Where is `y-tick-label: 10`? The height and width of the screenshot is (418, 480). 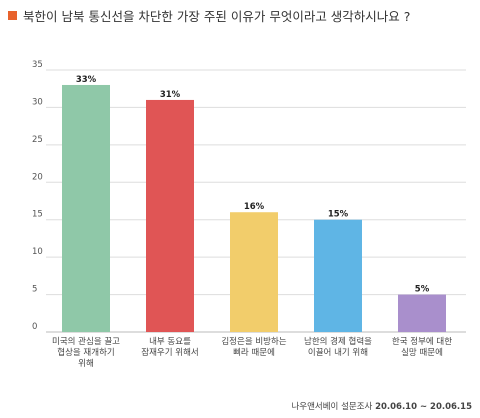 y-tick-label: 10 is located at coordinates (37, 252).